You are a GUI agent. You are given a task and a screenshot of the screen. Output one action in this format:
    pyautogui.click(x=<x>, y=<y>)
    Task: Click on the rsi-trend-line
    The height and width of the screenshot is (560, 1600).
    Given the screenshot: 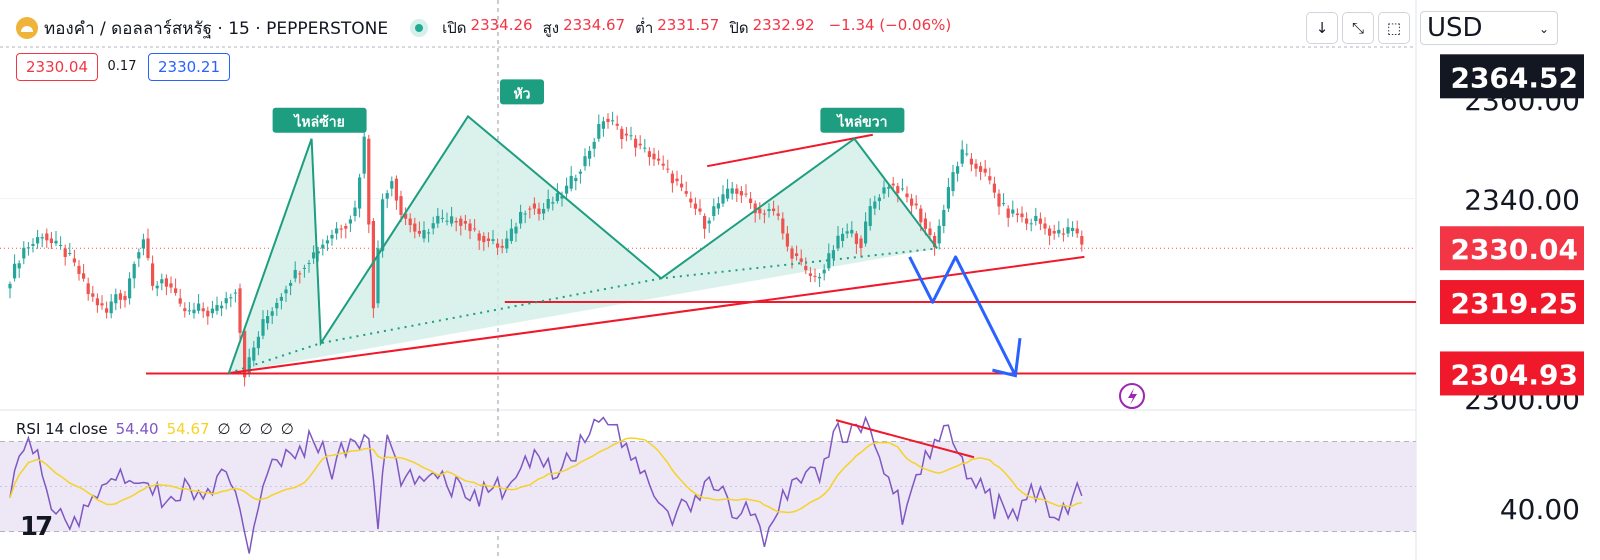 What is the action you would take?
    pyautogui.click(x=905, y=439)
    